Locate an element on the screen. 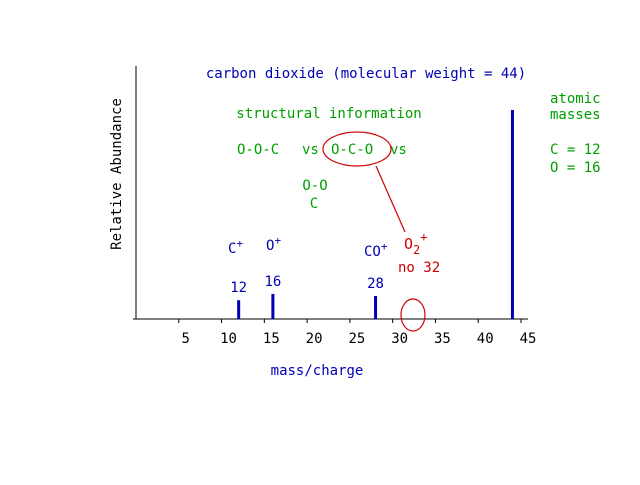 This screenshot has width=640, height=485. x-tick-label: 5 is located at coordinates (186, 339).